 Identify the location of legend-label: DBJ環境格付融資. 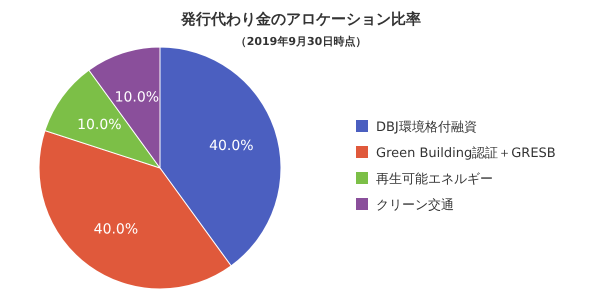
(426, 127).